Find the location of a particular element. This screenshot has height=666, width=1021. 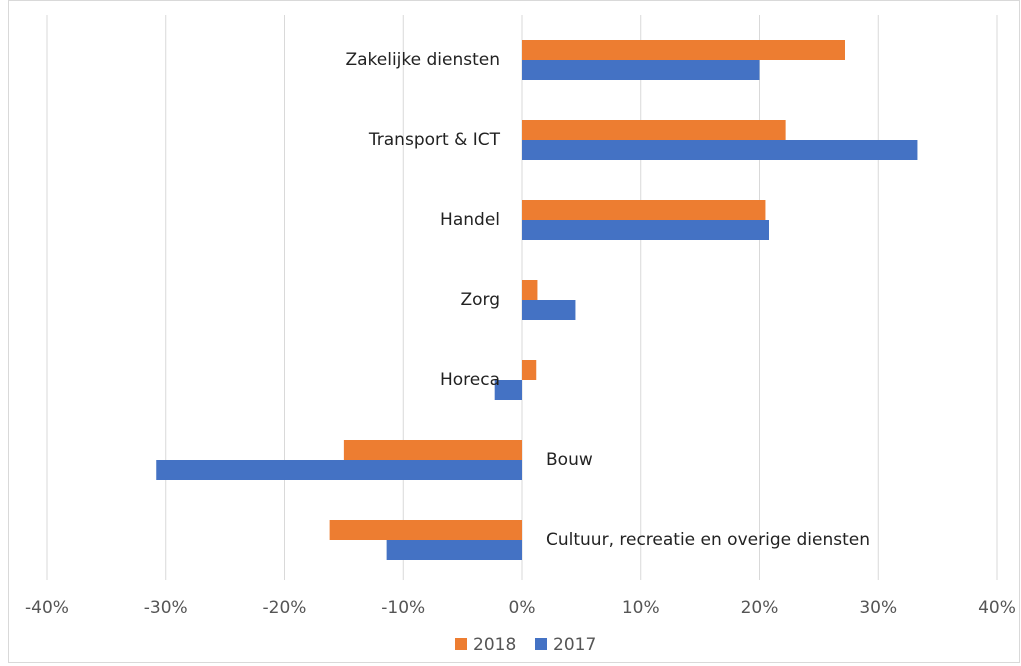

category-label: Handel is located at coordinates (470, 220).